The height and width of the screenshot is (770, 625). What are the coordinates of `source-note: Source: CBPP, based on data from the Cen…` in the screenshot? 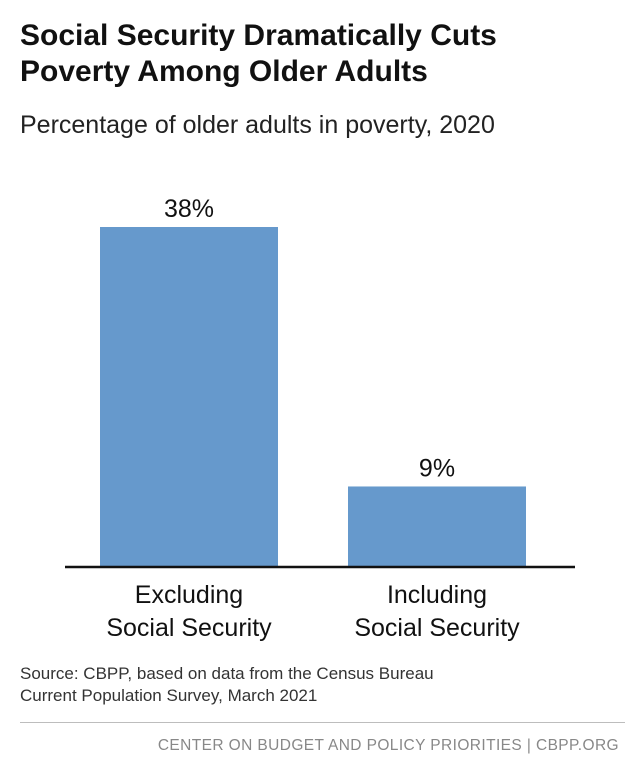 It's located at (315, 685).